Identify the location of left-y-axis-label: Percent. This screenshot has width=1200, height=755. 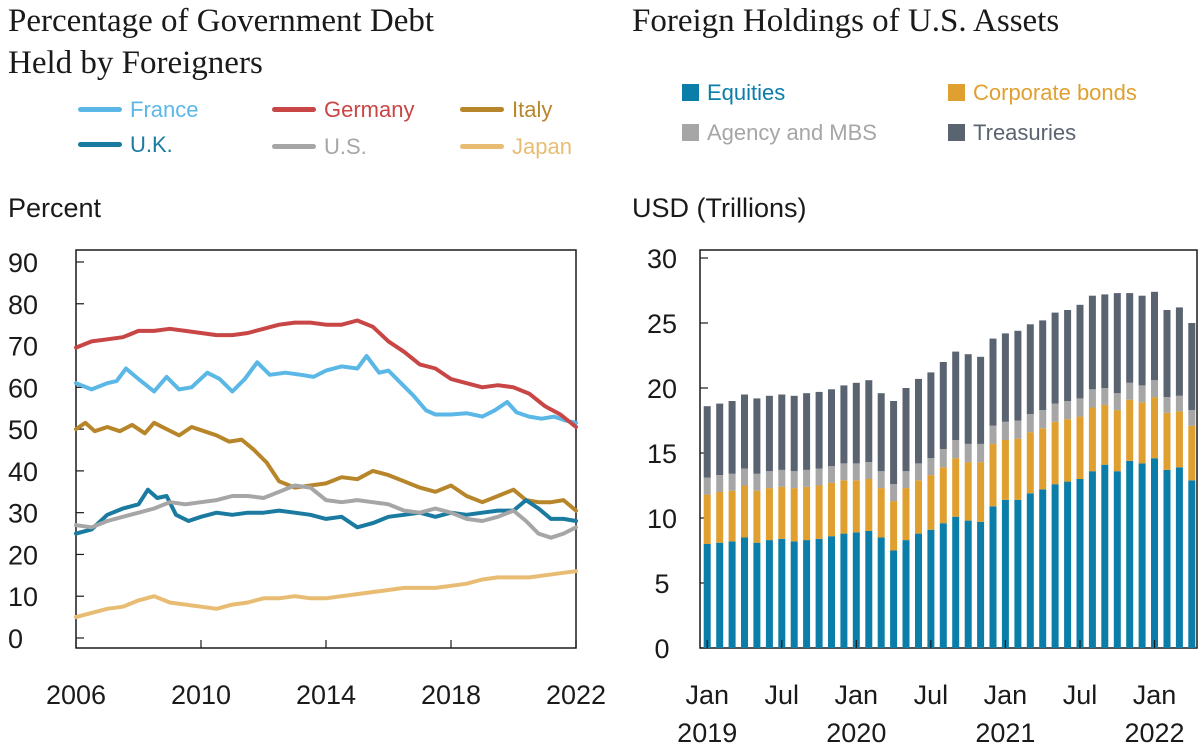
(55, 208).